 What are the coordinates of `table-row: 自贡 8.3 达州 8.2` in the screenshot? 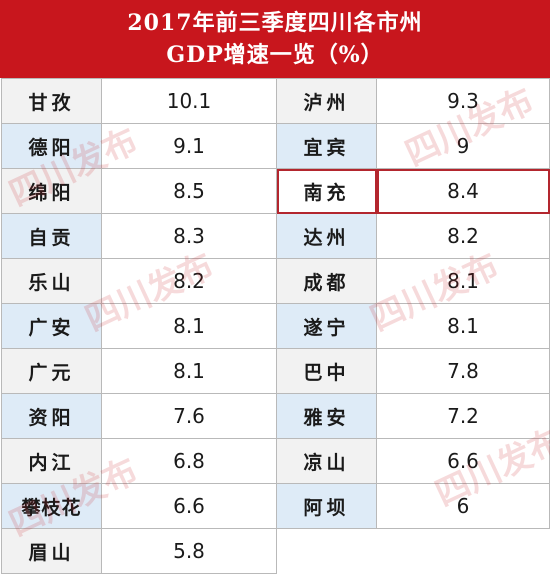 It's located at (275, 236).